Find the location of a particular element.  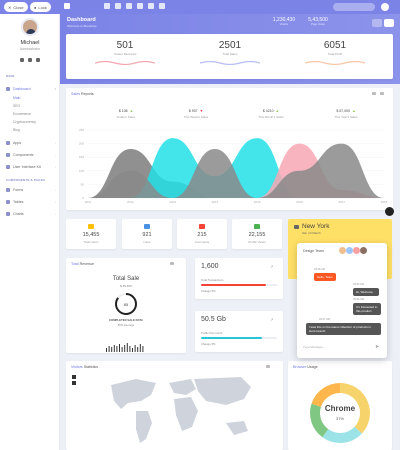

facebook-icon is located at coordinates (22, 60).